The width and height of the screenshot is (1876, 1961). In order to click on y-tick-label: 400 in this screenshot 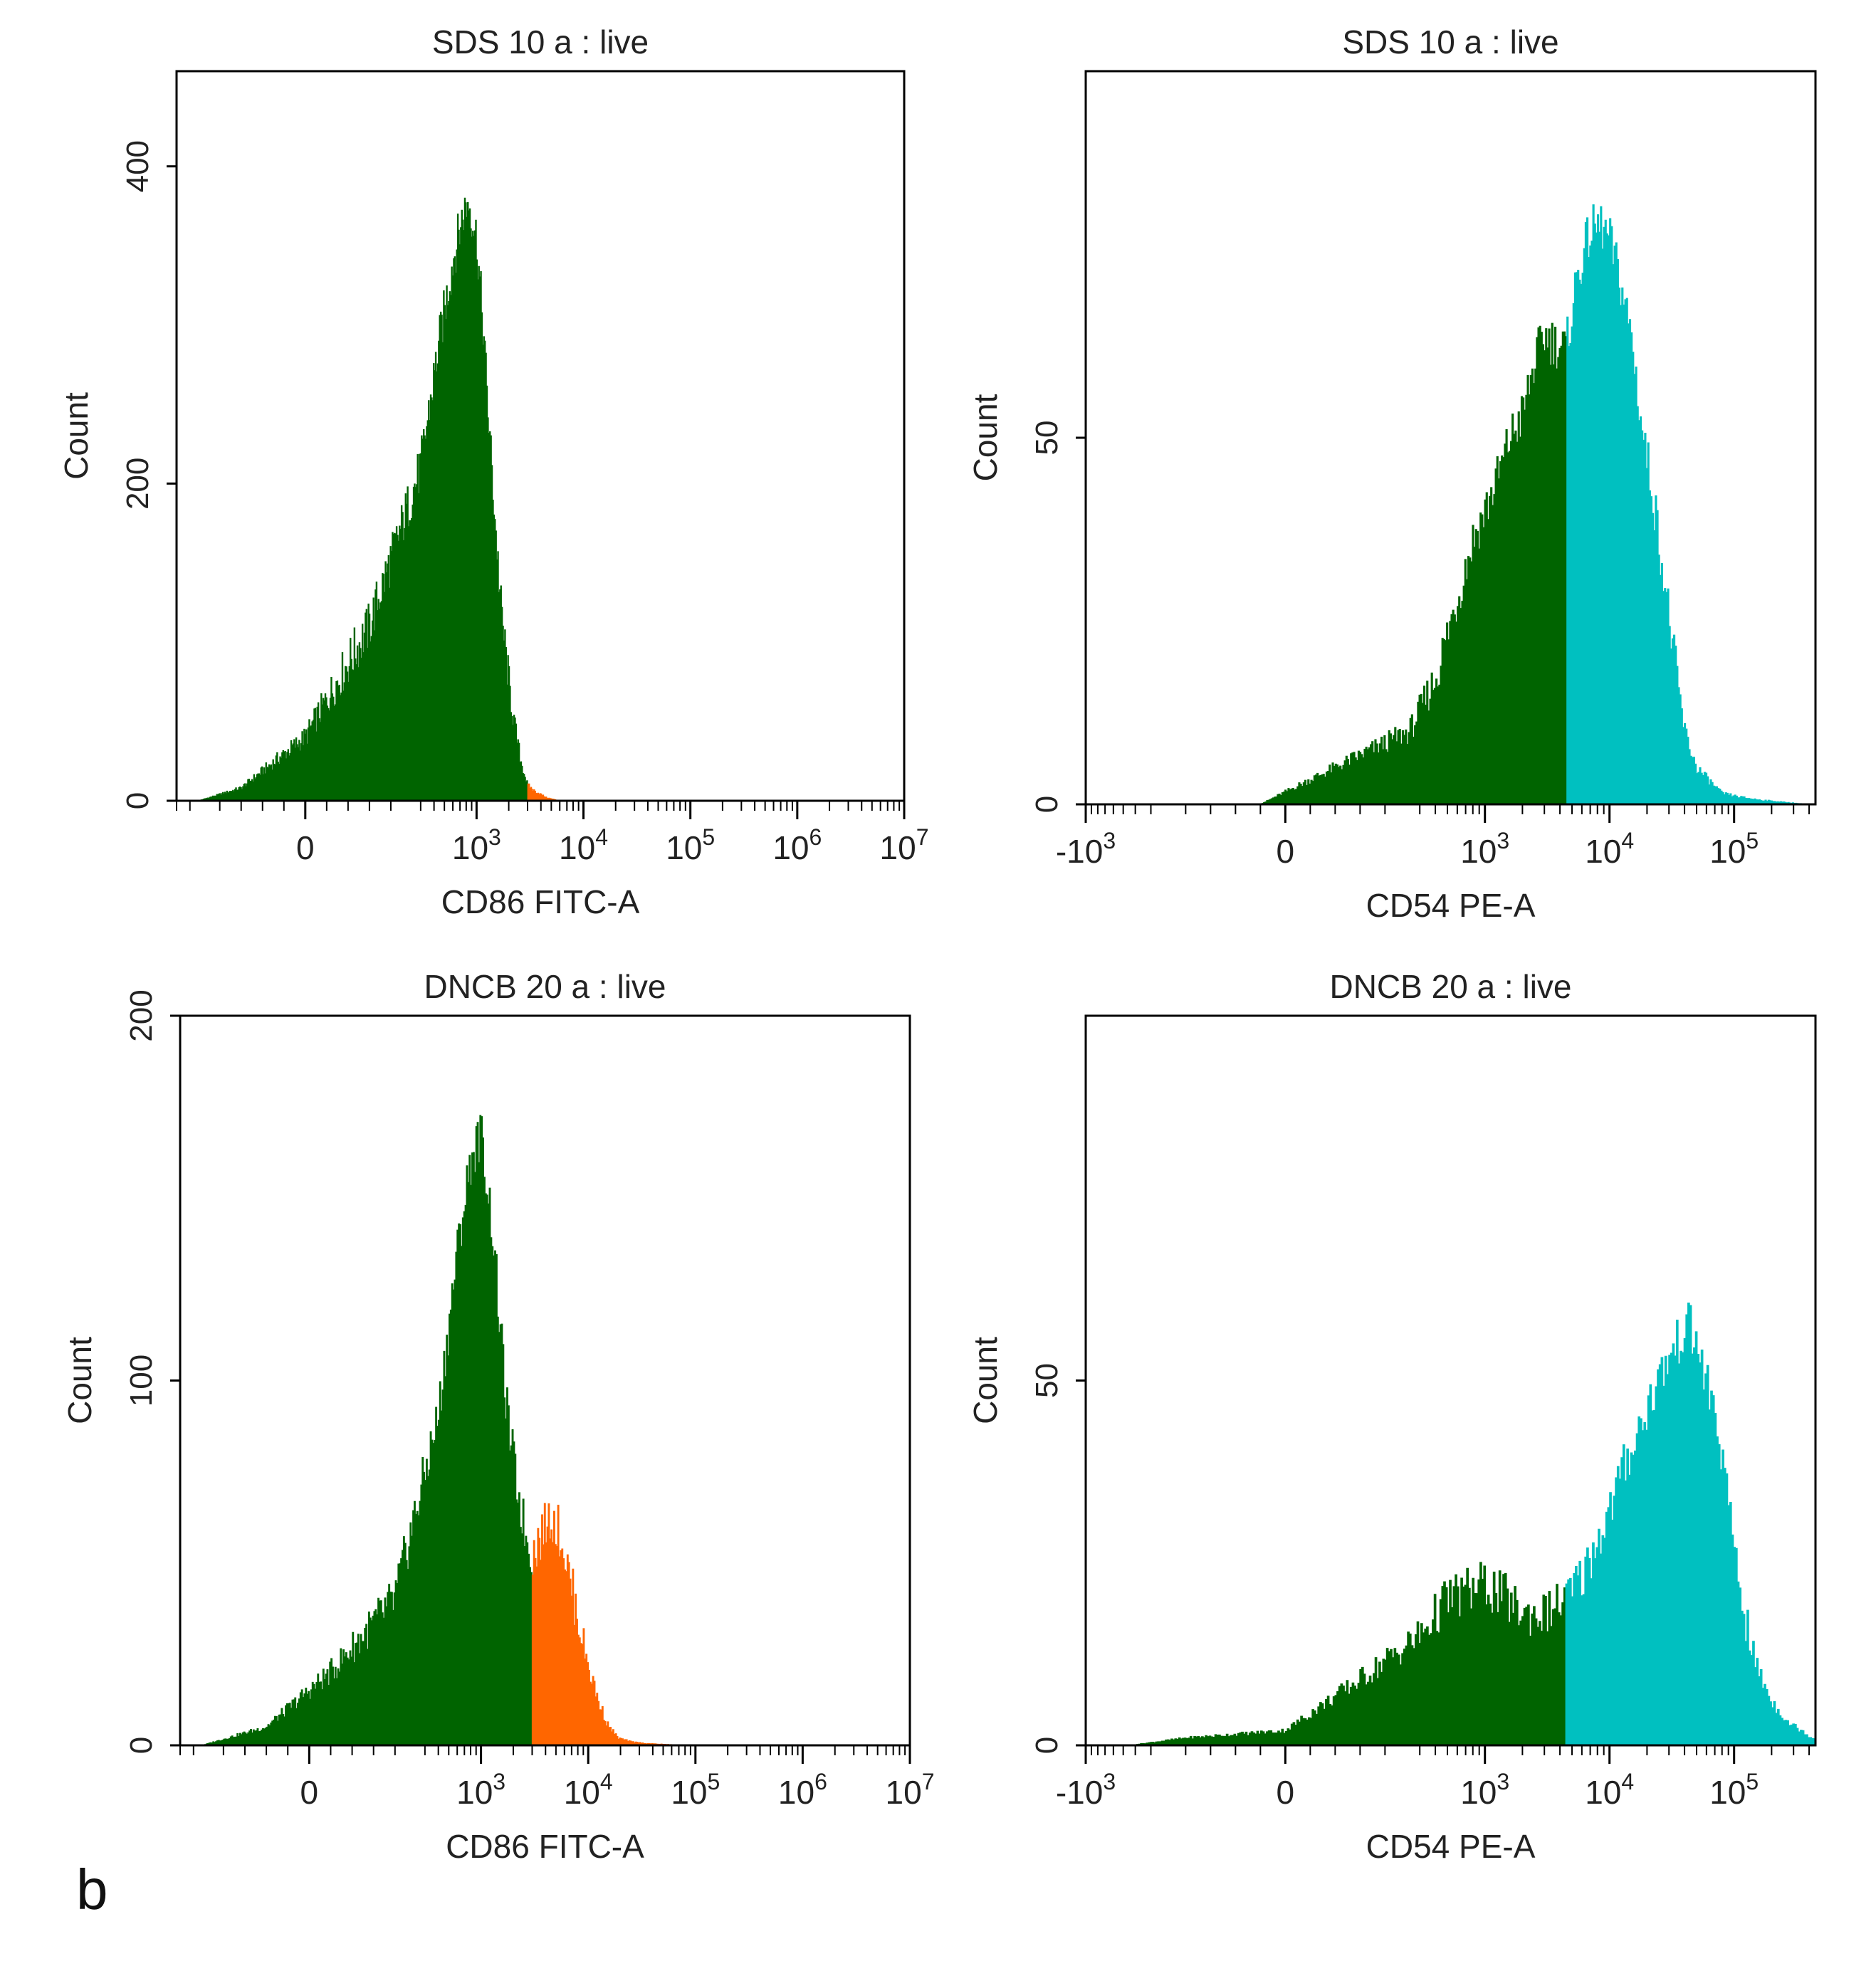, I will do `click(137, 166)`.